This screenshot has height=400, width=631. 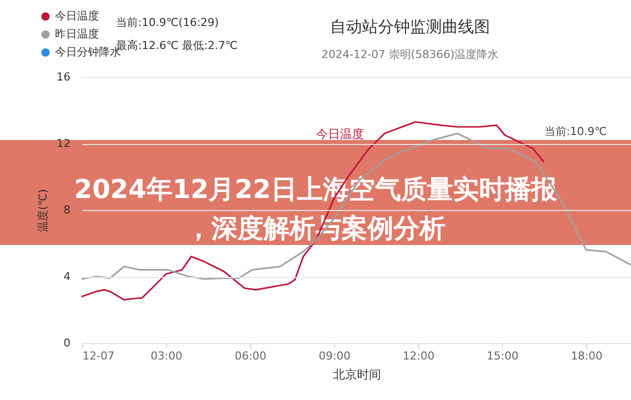 What do you see at coordinates (586, 356) in the screenshot?
I see `x-tick-label: 18:00` at bounding box center [586, 356].